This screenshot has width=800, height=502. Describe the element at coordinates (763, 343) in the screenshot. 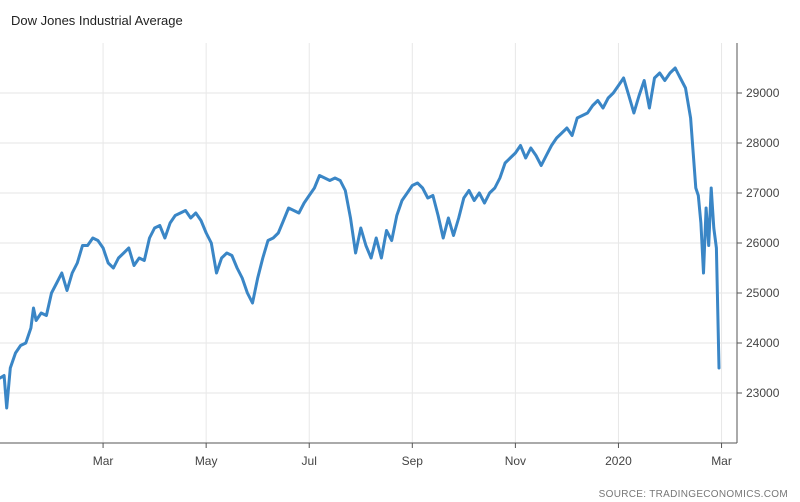

I see `y-tick-label: 24000` at that location.